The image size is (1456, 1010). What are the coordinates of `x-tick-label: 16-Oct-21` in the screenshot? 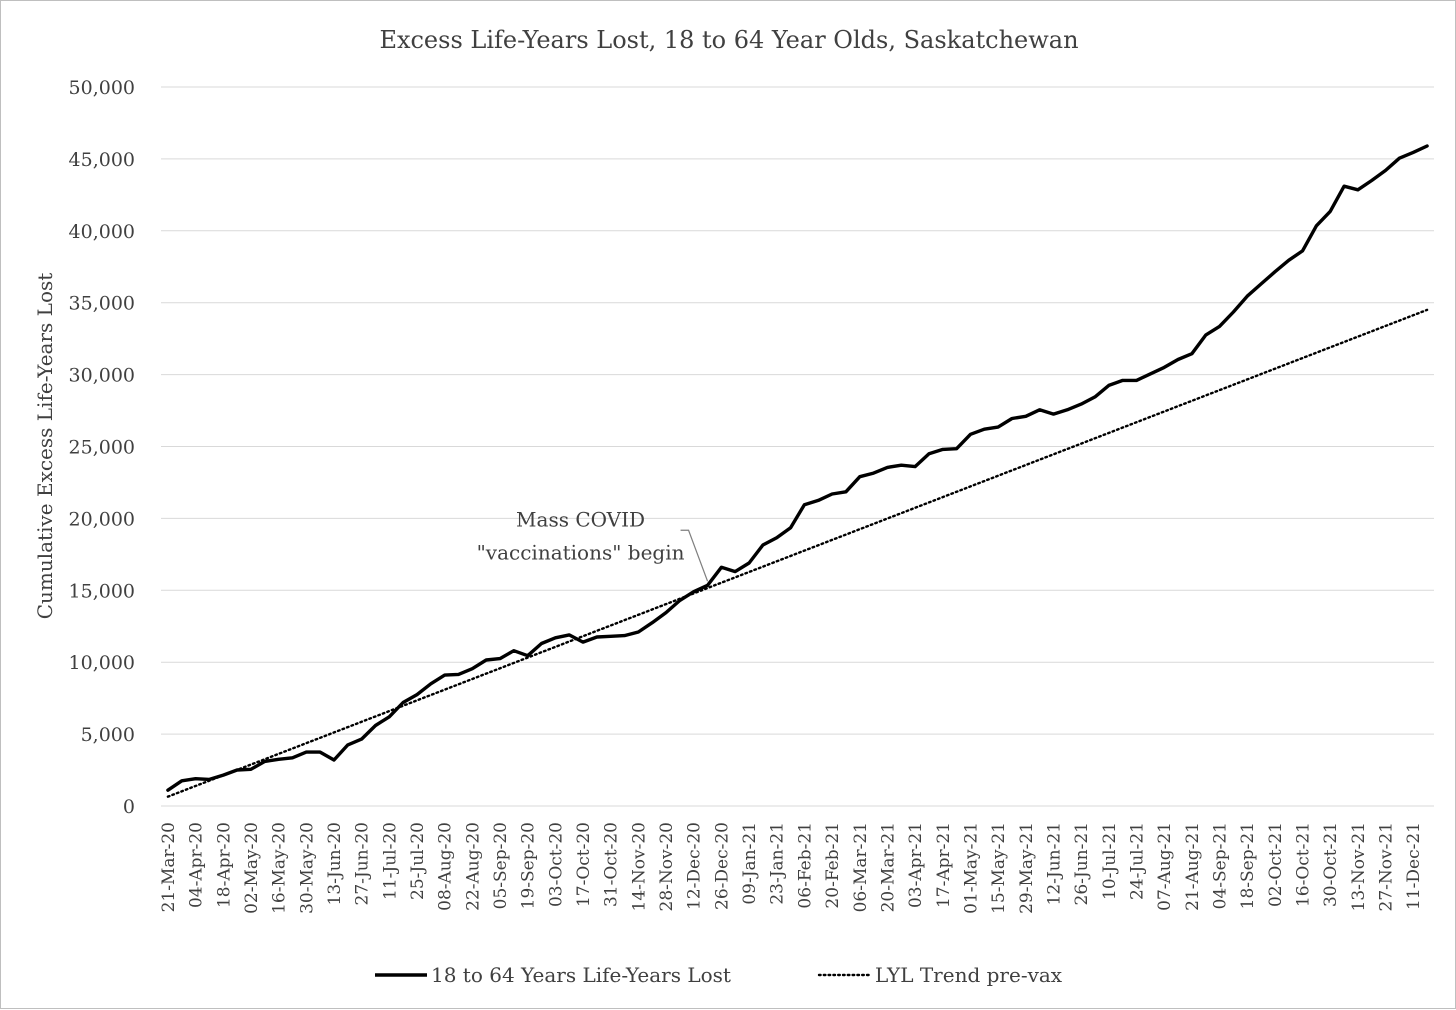 It's located at (1304, 864).